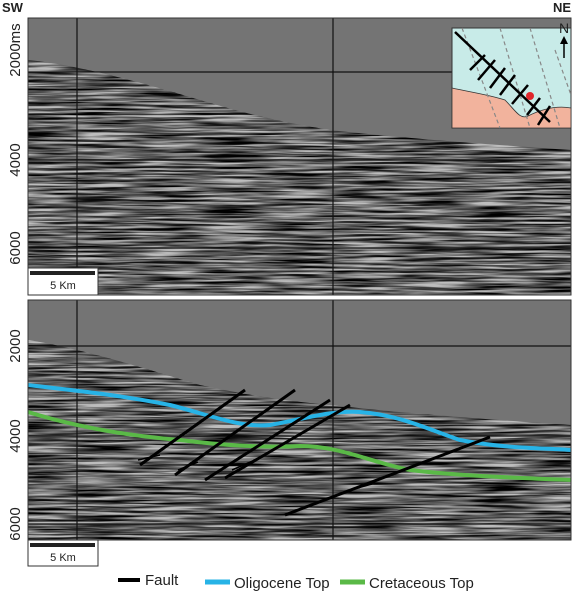 This screenshot has width=573, height=592. I want to click on legend-label: Fault, so click(162, 580).